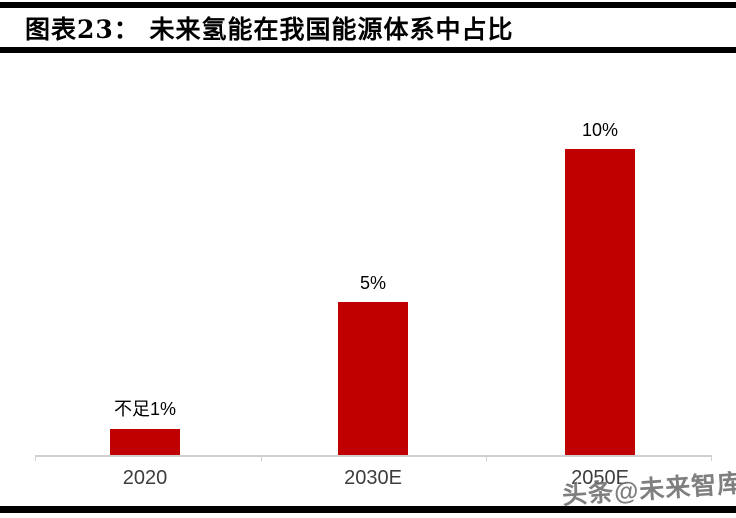  What do you see at coordinates (269, 29) in the screenshot?
I see `figure-title: 图表23： 未来氢能在我国能源体系中占比` at bounding box center [269, 29].